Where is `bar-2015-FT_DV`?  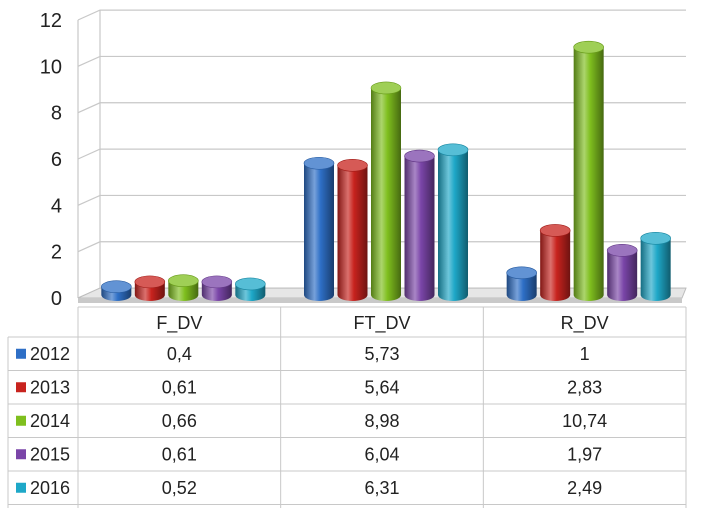
bar-2015-FT_DV is located at coordinates (419, 228).